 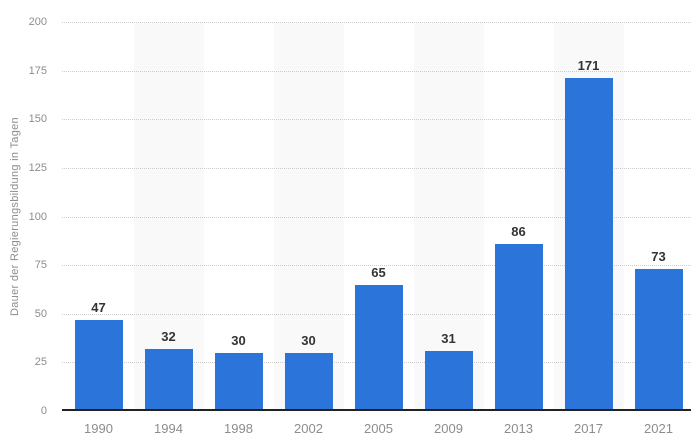 I want to click on x-tick-label: 1998, so click(x=238, y=428).